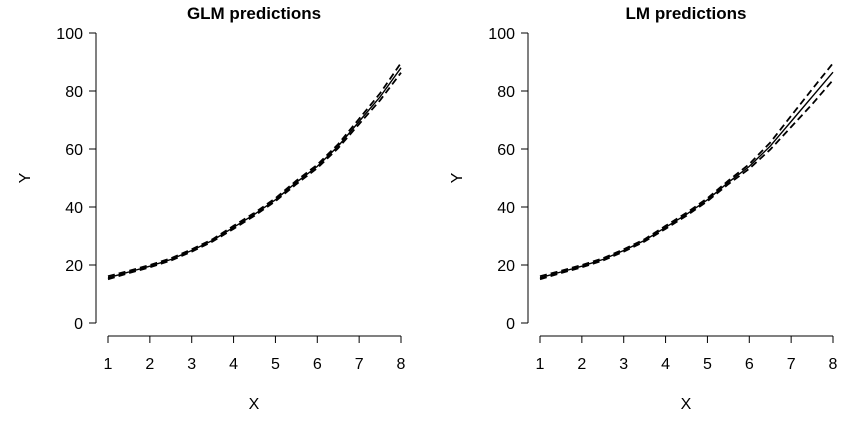 Image resolution: width=864 pixels, height=432 pixels. What do you see at coordinates (254, 13) in the screenshot?
I see `chart-title: GLM predictions` at bounding box center [254, 13].